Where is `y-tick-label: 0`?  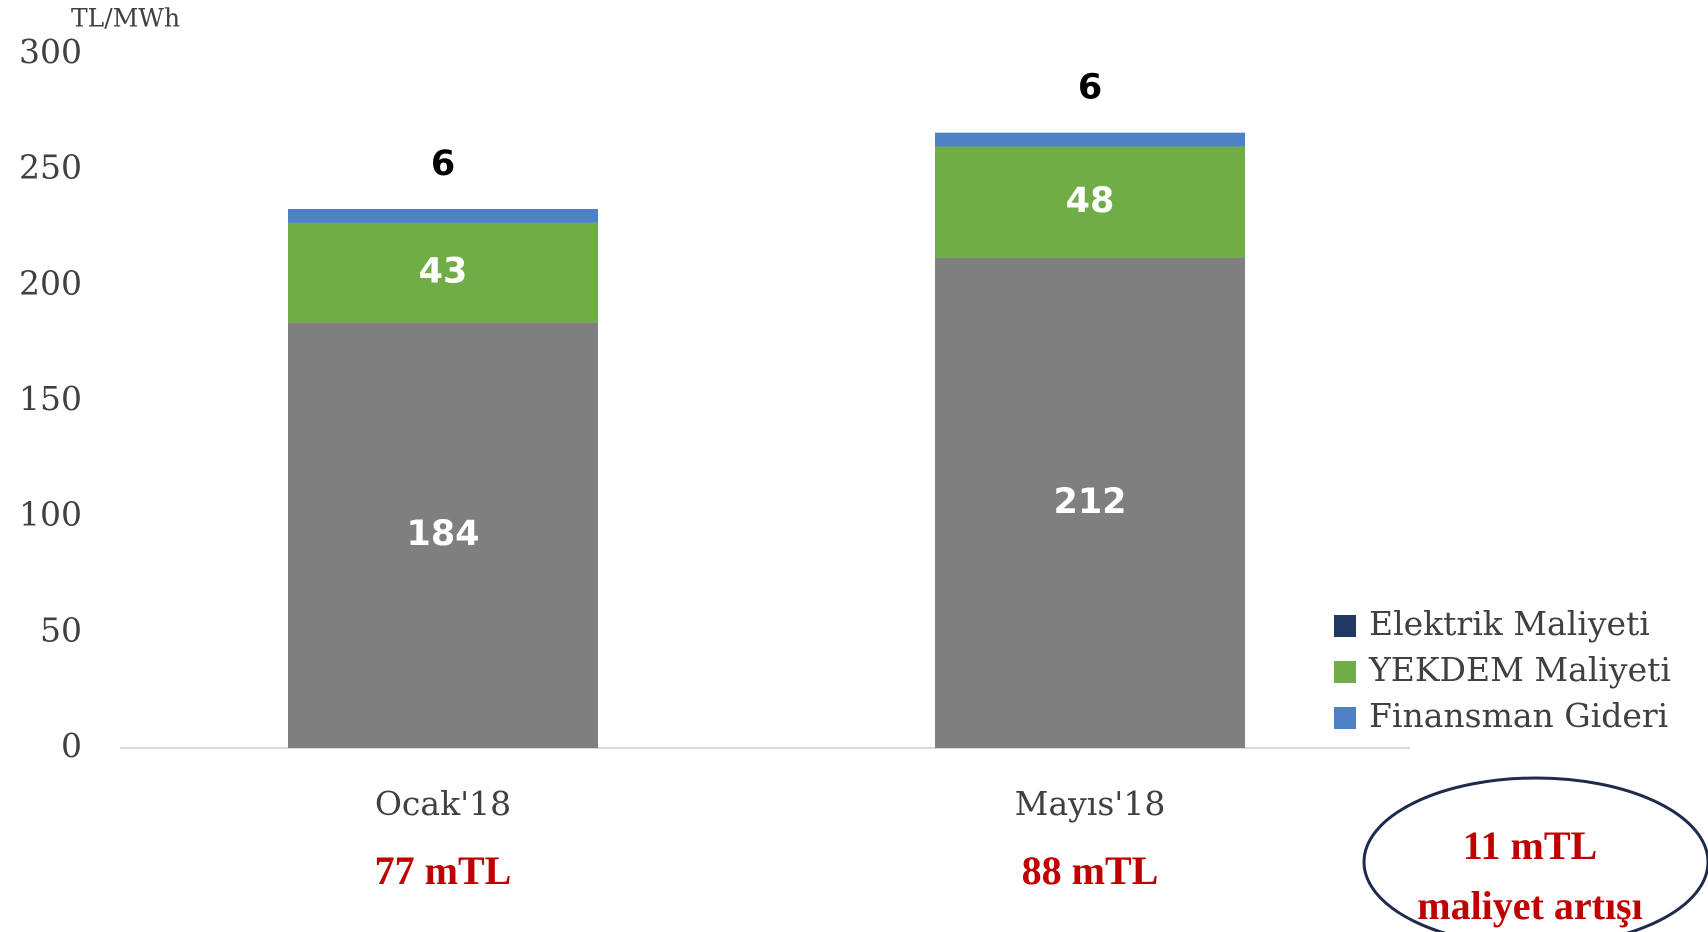
y-tick-label: 0 is located at coordinates (71, 745).